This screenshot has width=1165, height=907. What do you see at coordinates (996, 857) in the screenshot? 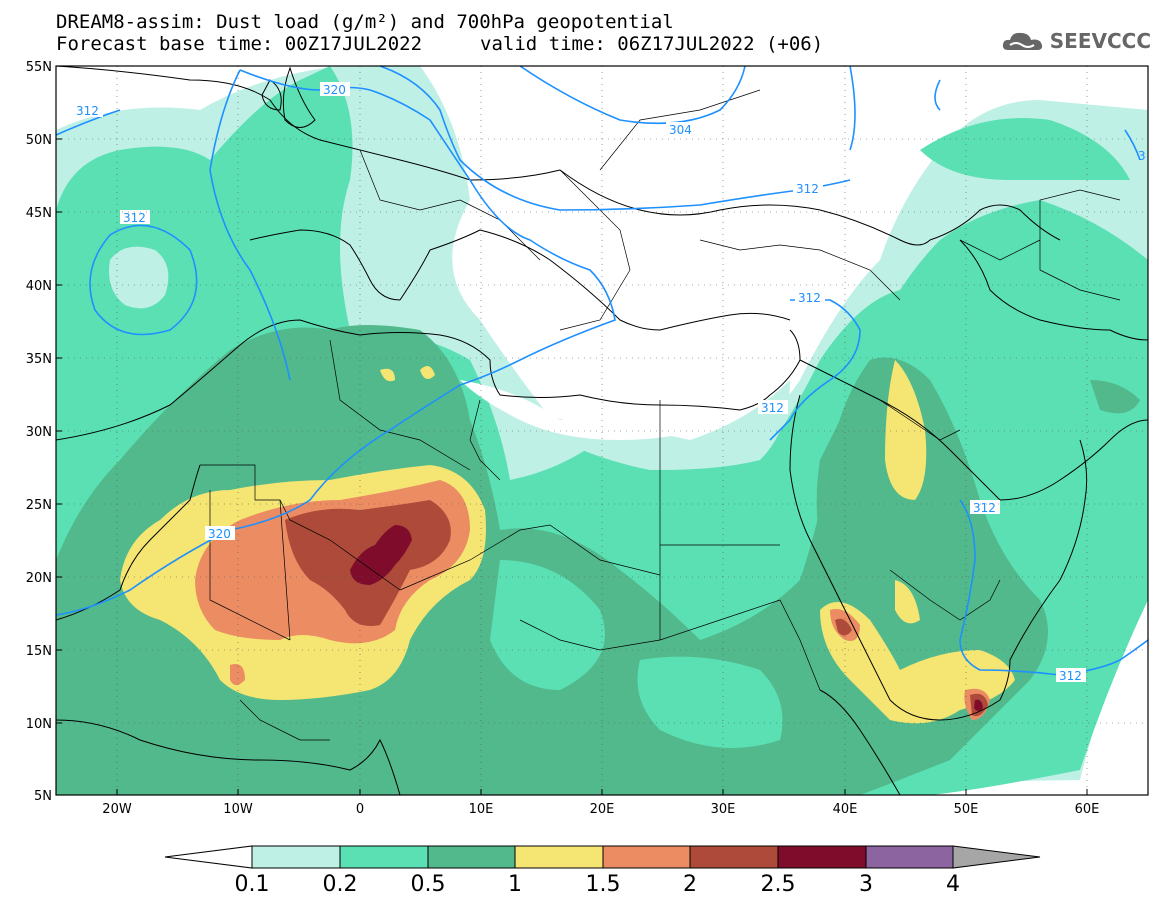
I see `colorbar-segment-above` at bounding box center [996, 857].